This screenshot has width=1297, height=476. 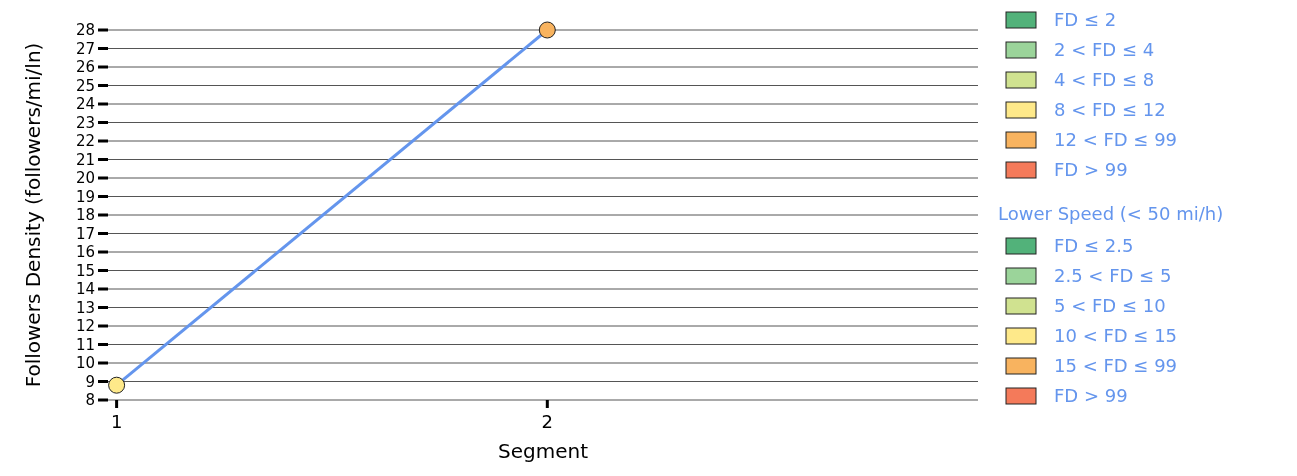 I want to click on x-axis-title: Segment, so click(x=543, y=451).